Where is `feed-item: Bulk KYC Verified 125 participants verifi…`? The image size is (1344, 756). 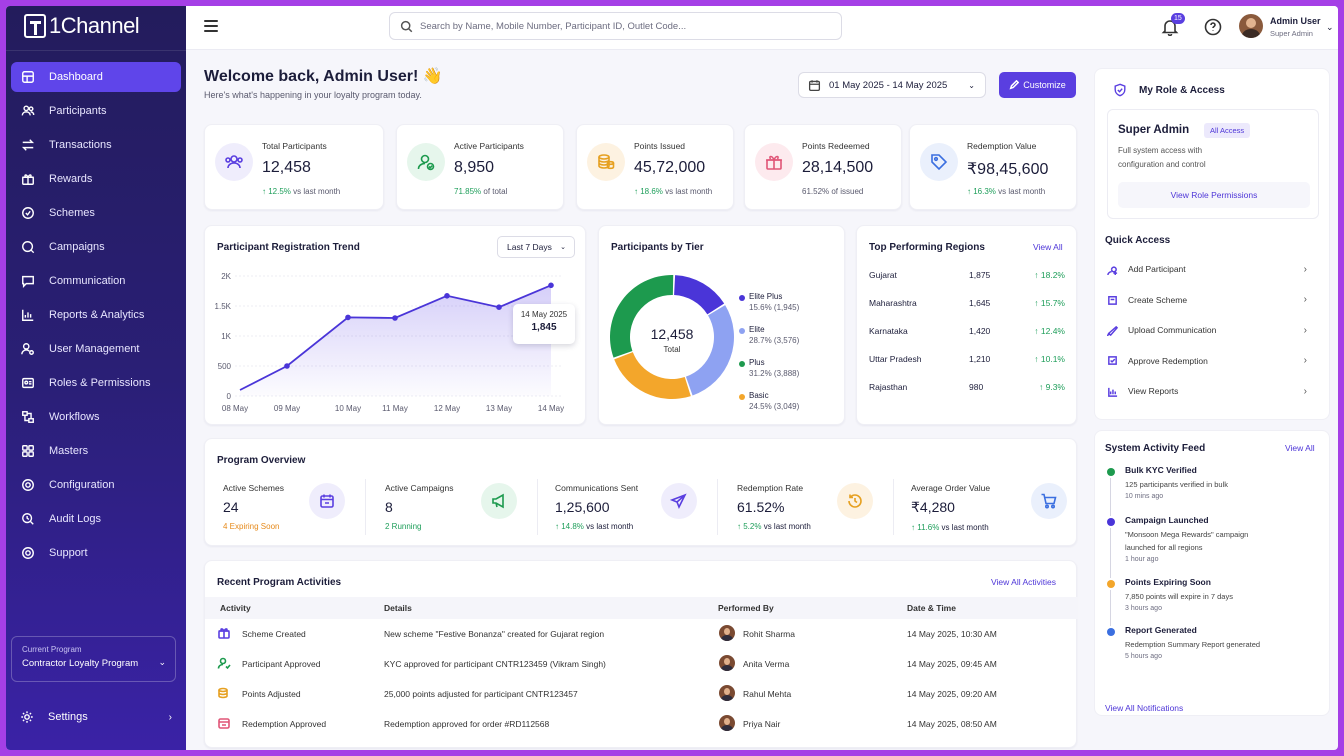 feed-item: Bulk KYC Verified 125 participants verifi… is located at coordinates (1176, 482).